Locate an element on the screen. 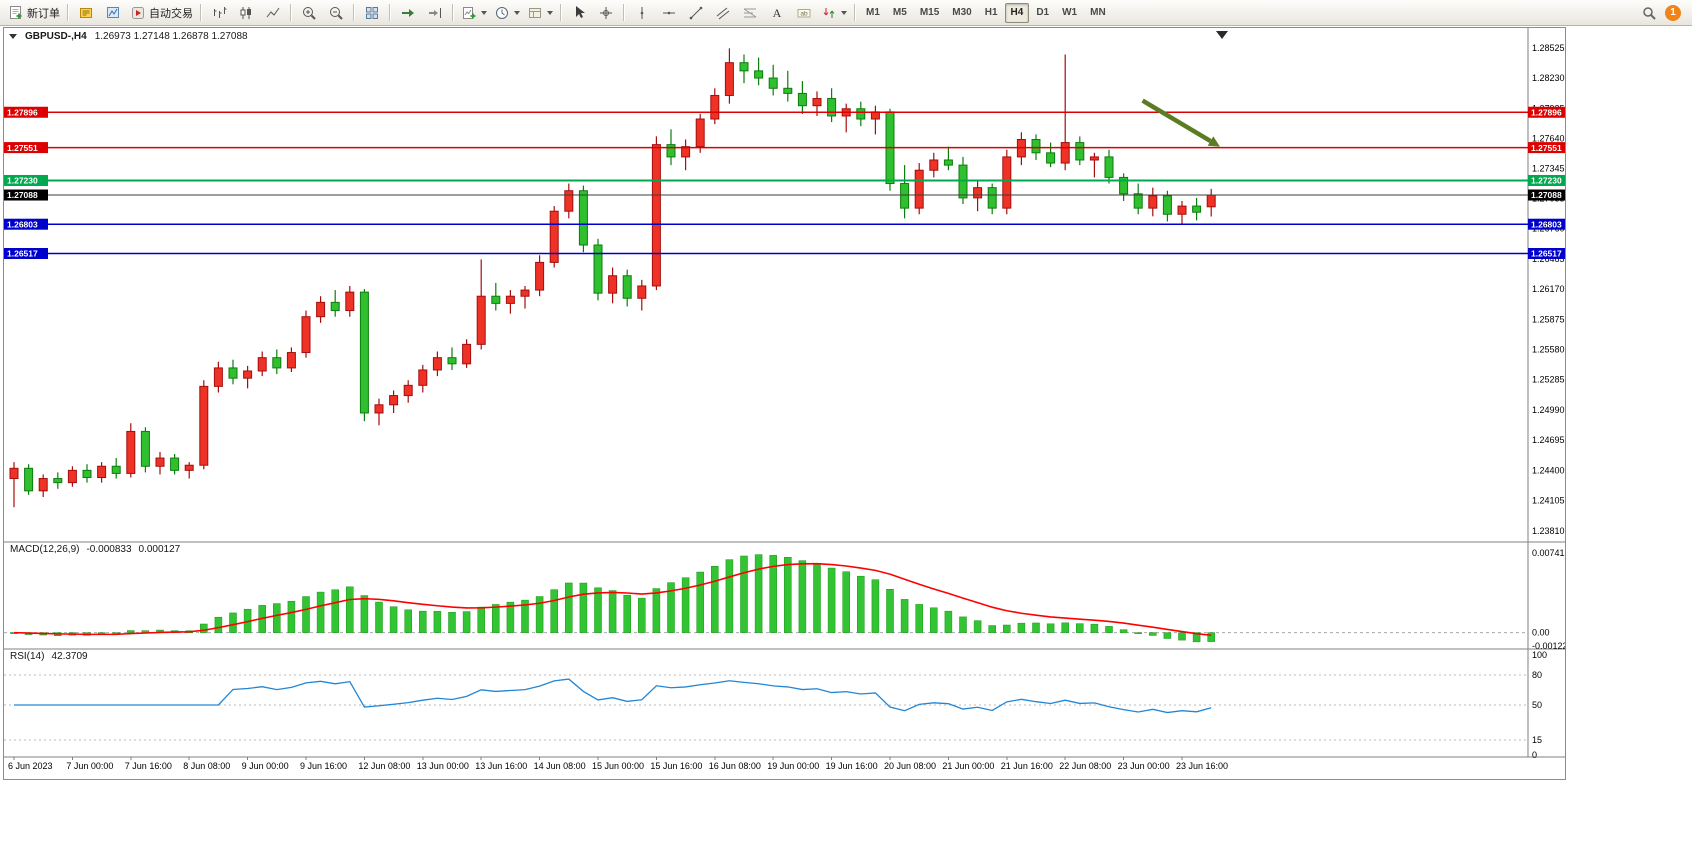  label-icon: ab is located at coordinates (804, 13).